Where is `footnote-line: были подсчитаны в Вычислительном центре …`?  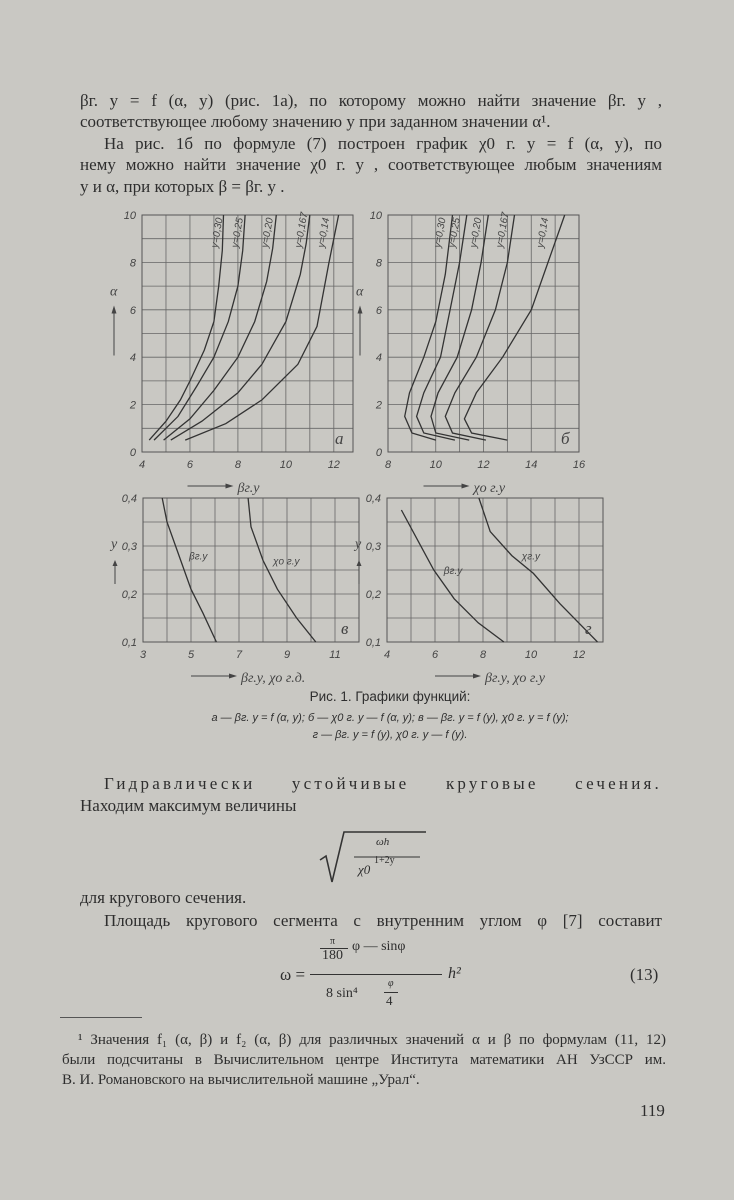
footnote-line: были подсчитаны в Вычислительном центре … is located at coordinates (364, 1060).